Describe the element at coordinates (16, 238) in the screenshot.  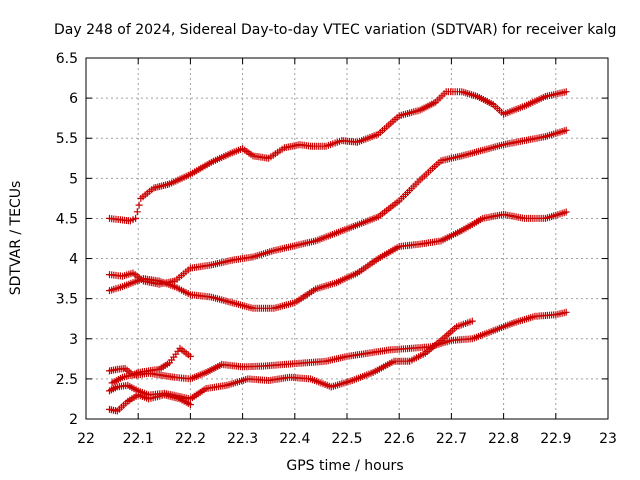
I see `y-axis-title: SDTVAR / TECUs` at that location.